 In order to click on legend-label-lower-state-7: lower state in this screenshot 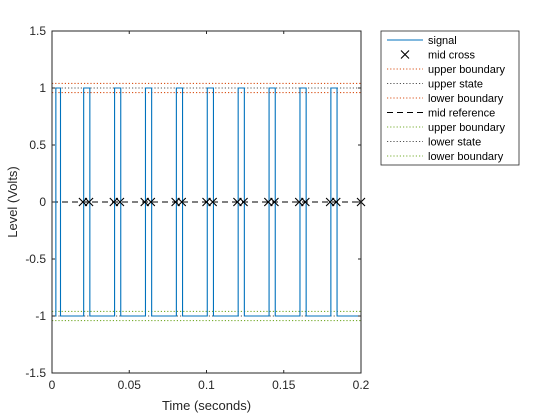, I will do `click(454, 143)`.